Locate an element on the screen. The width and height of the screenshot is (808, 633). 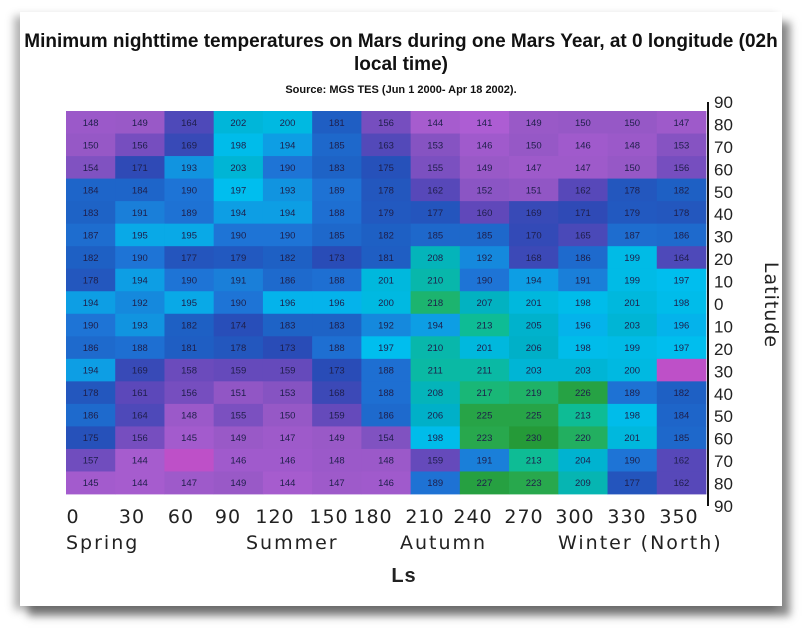
cell-value-label: 146 is located at coordinates (583, 145).